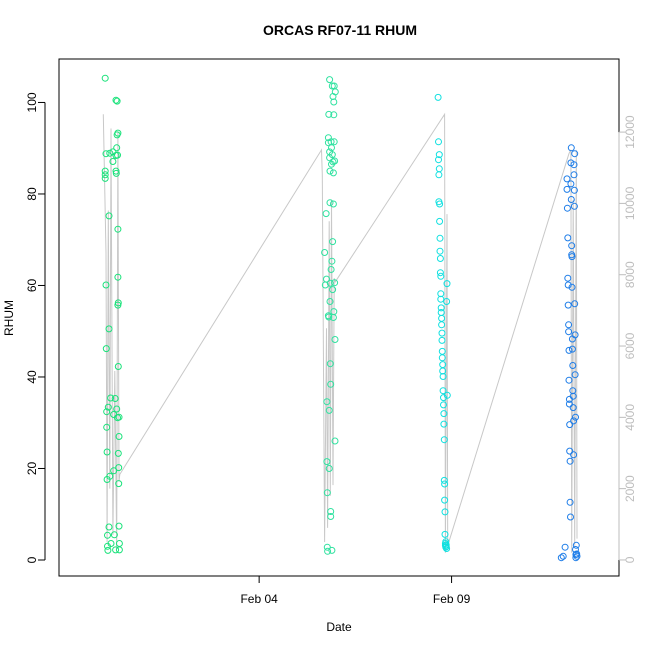 The image size is (650, 650). I want to click on right-tick-label: 4000, so click(630, 417).